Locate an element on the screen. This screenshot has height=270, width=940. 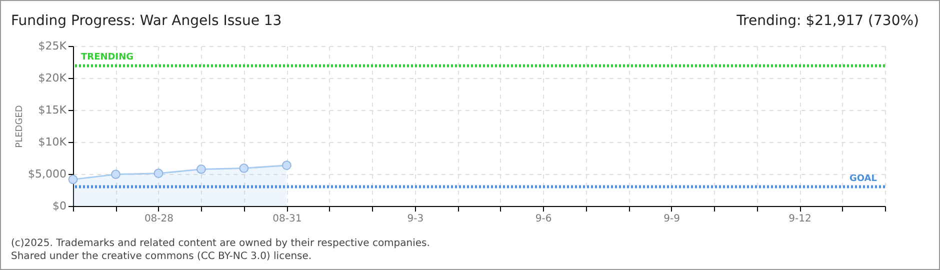
y-tick-label: $0 is located at coordinates (59, 206).